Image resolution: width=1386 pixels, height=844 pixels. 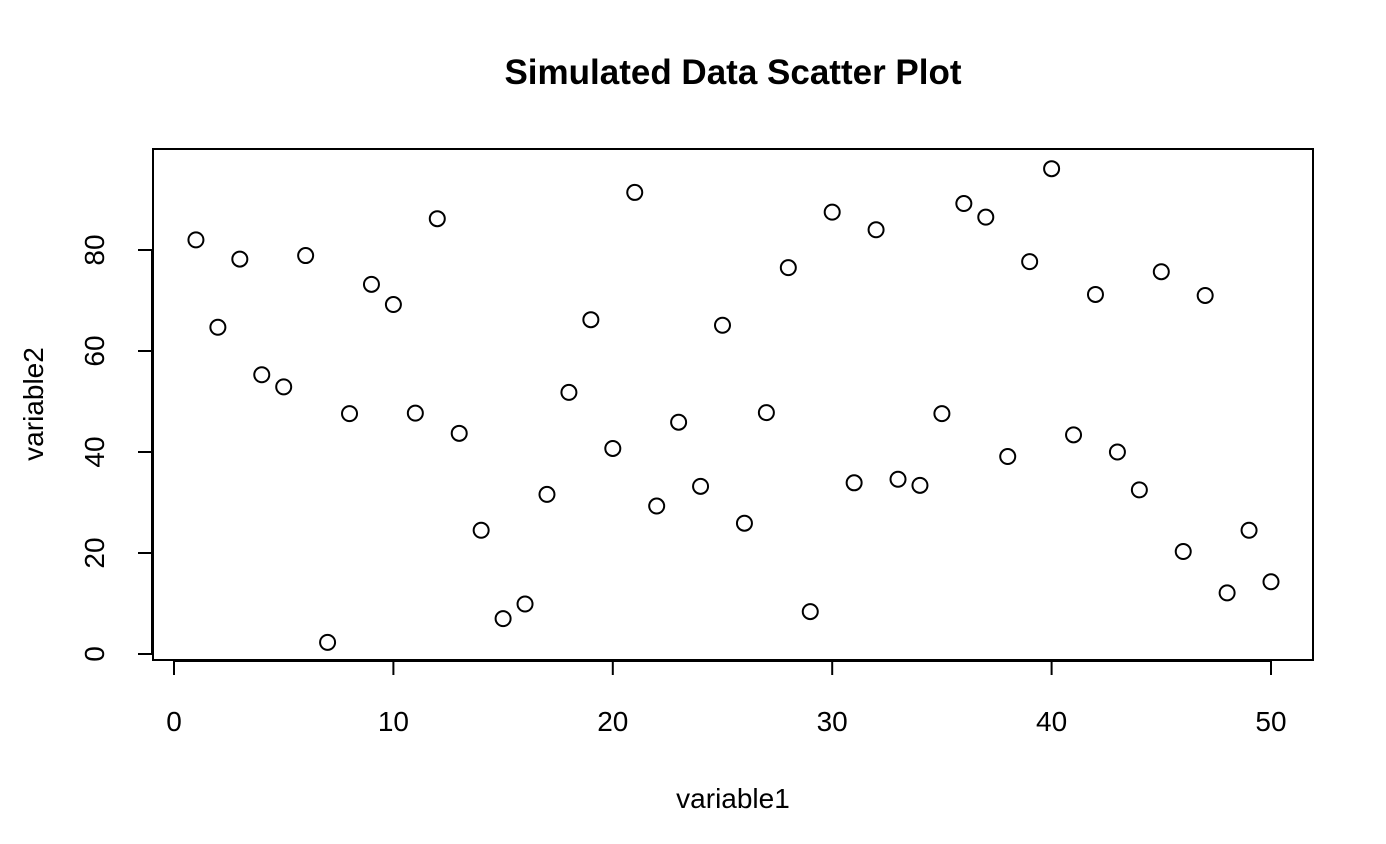 What do you see at coordinates (94, 654) in the screenshot?
I see `y-tick-label: 0` at bounding box center [94, 654].